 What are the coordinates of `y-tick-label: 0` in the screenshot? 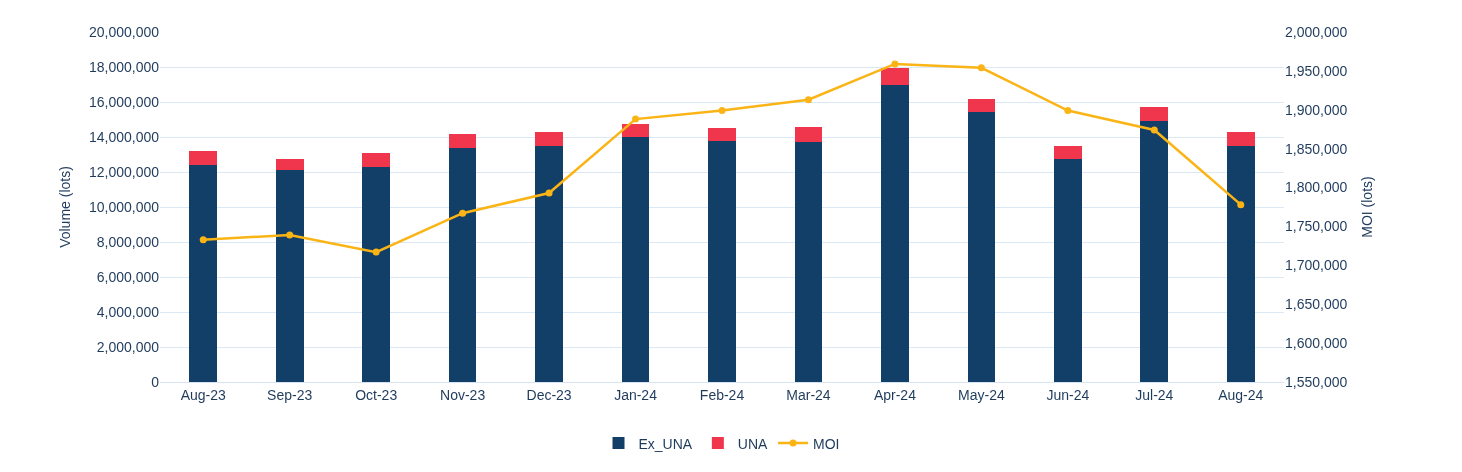 It's located at (155, 381).